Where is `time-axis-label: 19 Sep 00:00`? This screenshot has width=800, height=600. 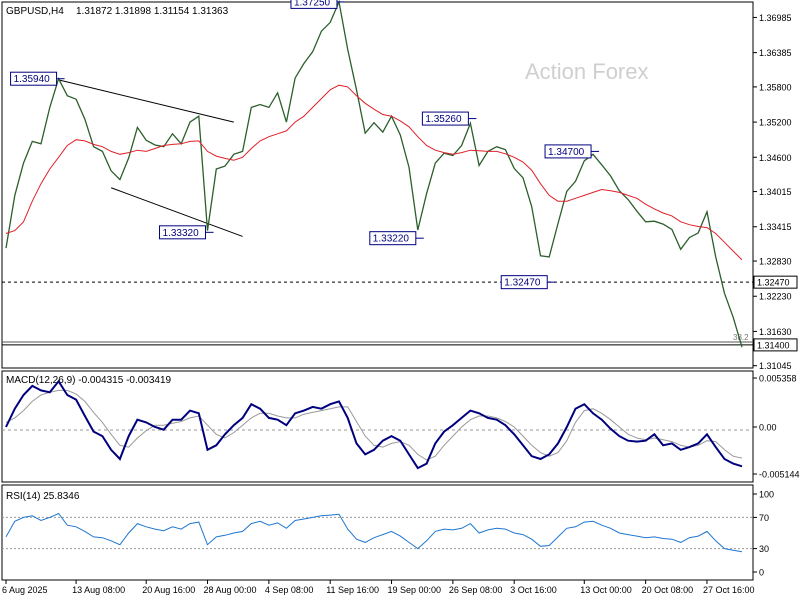
time-axis-label: 19 Sep 00:00 is located at coordinates (415, 590).